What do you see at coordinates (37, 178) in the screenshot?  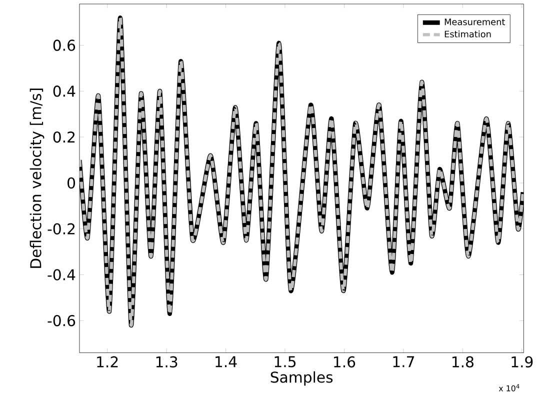 I see `y-axis-title: Deflection velocity [m/s]` at bounding box center [37, 178].